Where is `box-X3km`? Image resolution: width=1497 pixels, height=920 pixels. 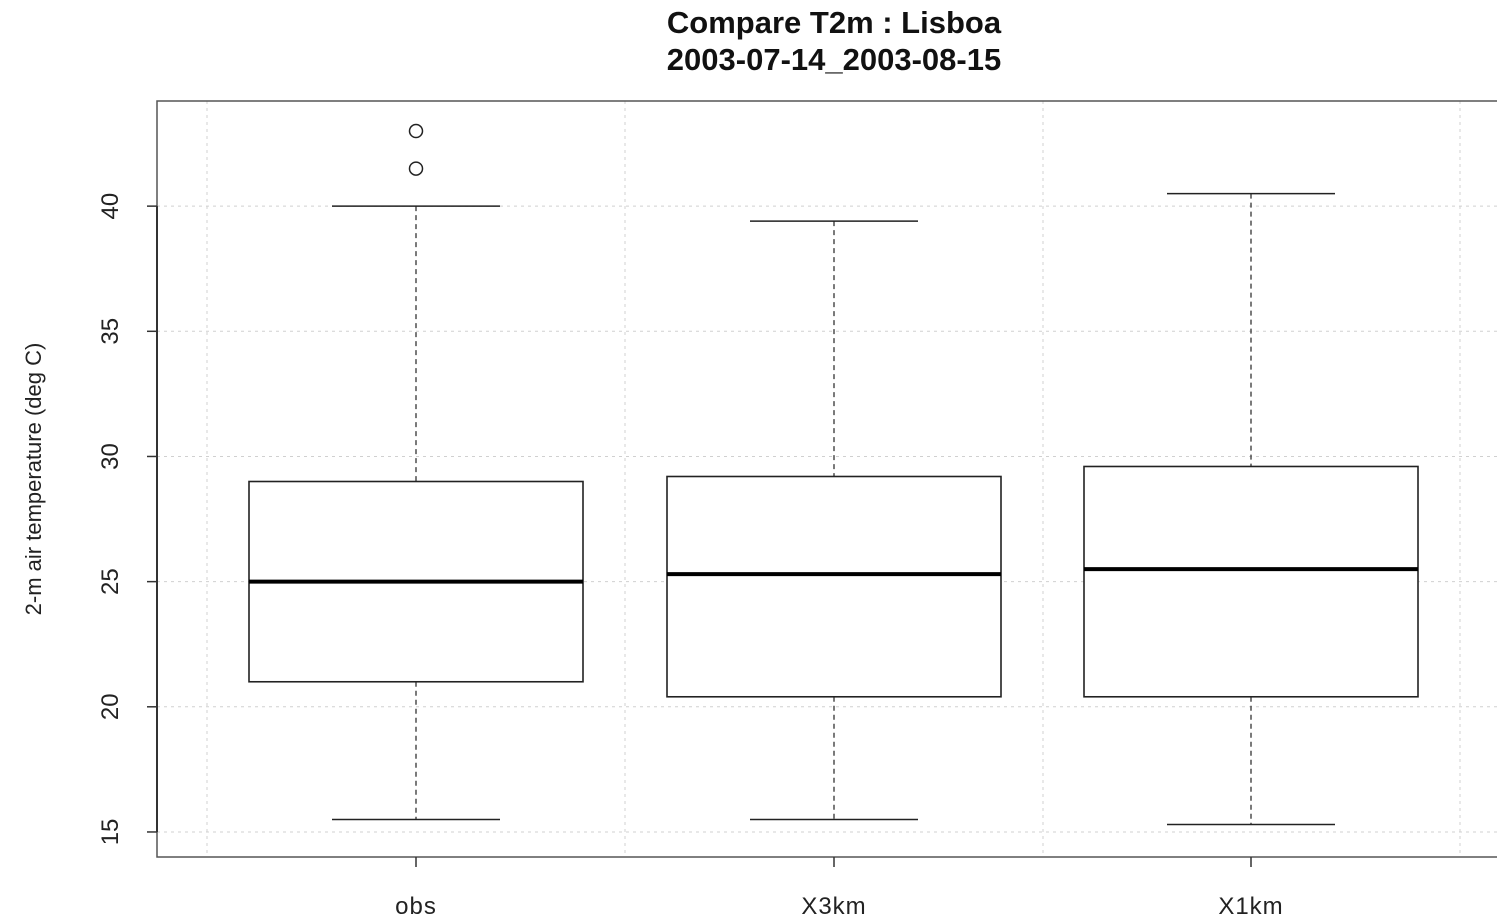
box-X3km is located at coordinates (834, 520).